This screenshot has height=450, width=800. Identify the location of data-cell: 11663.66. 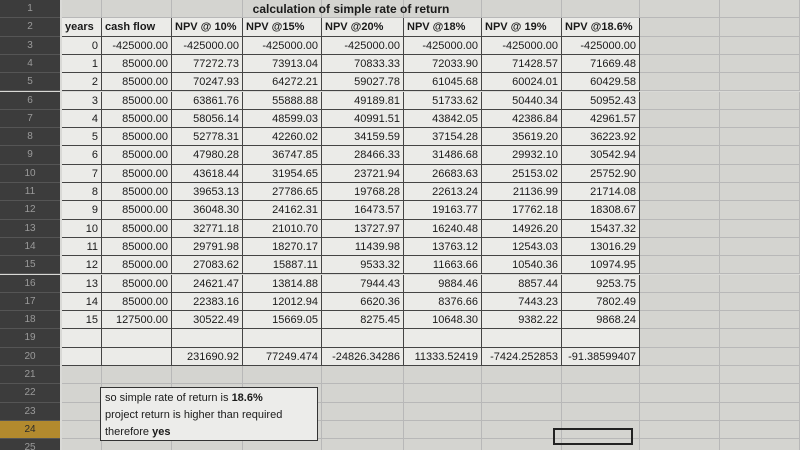
(443, 265).